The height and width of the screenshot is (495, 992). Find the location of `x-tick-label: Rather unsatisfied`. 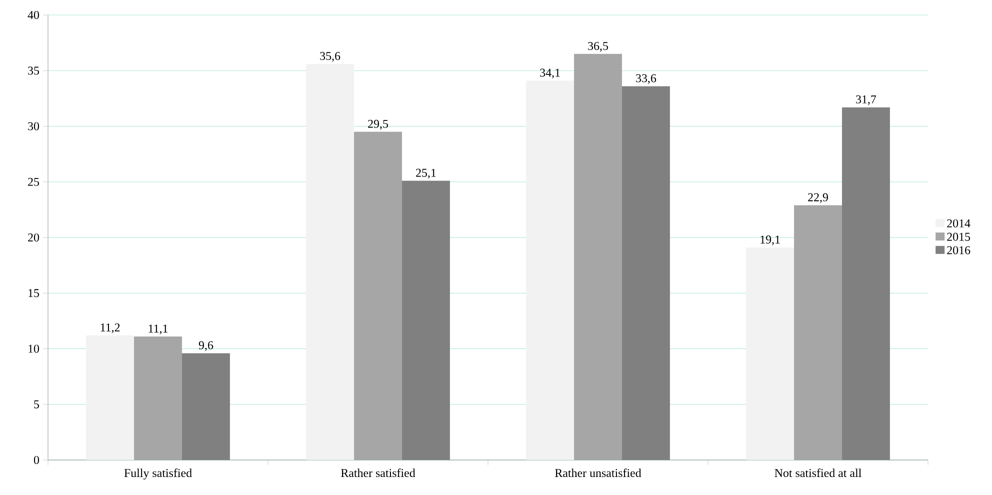

x-tick-label: Rather unsatisfied is located at coordinates (598, 473).